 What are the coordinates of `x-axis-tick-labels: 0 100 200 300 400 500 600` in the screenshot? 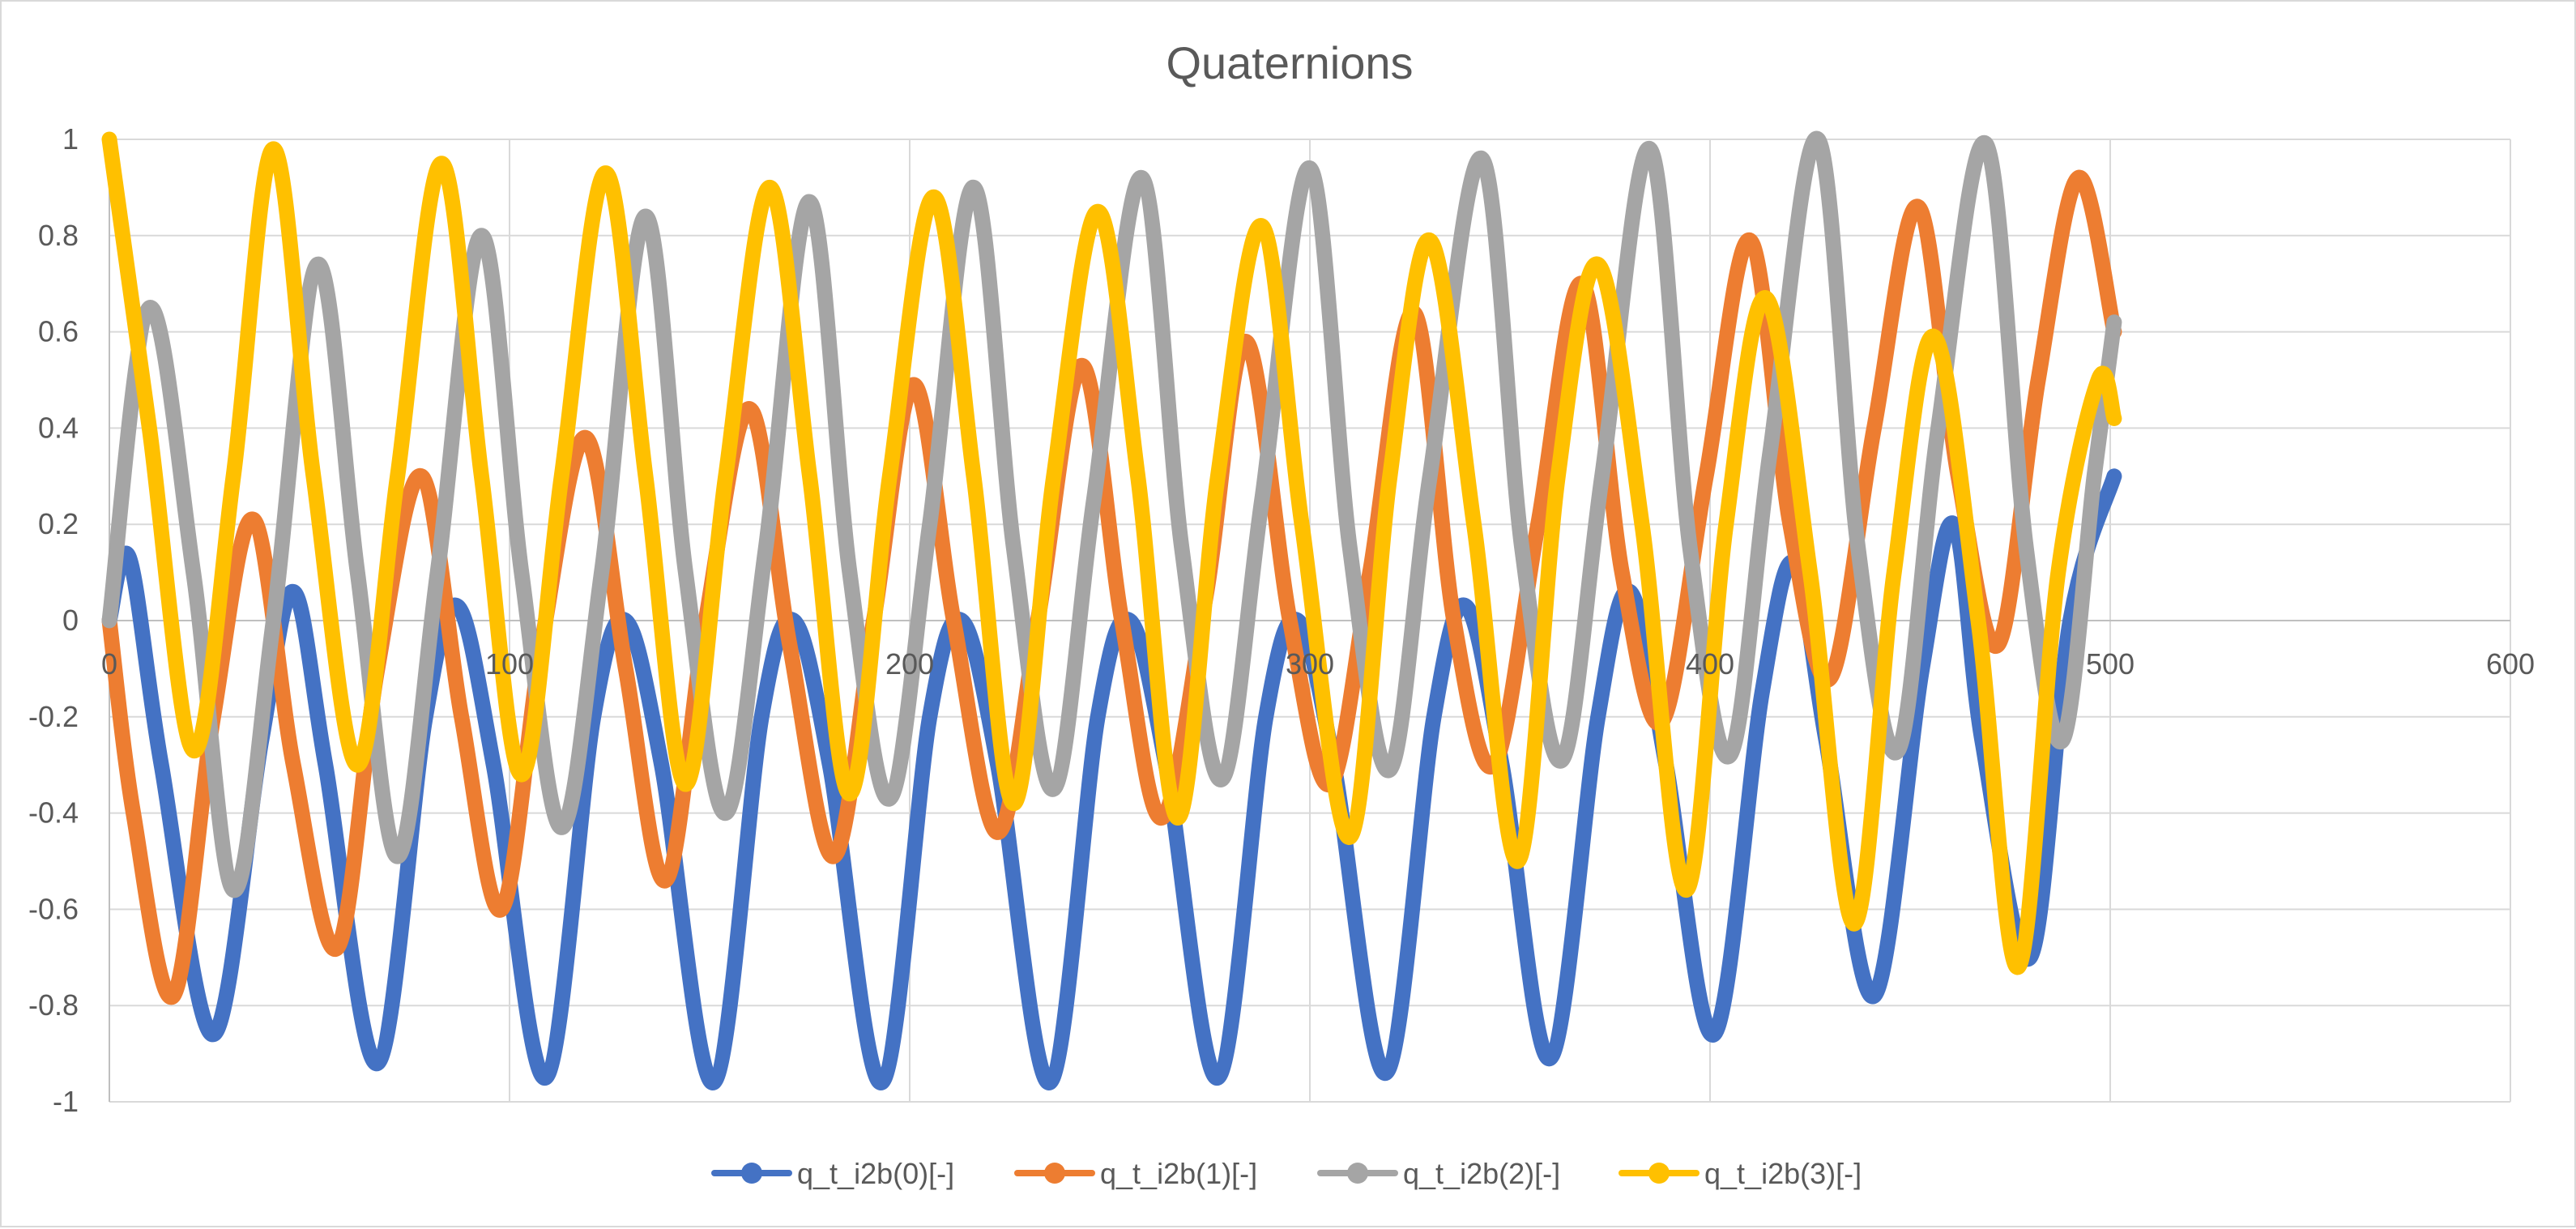 It's located at (1318, 664).